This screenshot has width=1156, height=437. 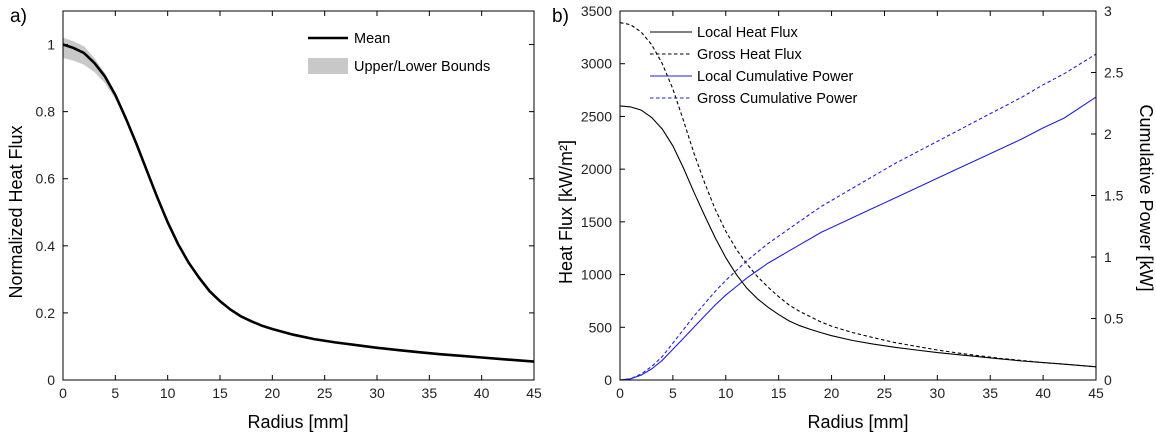 I want to click on panel-a-y-tick-label: 0.6, so click(x=46, y=179).